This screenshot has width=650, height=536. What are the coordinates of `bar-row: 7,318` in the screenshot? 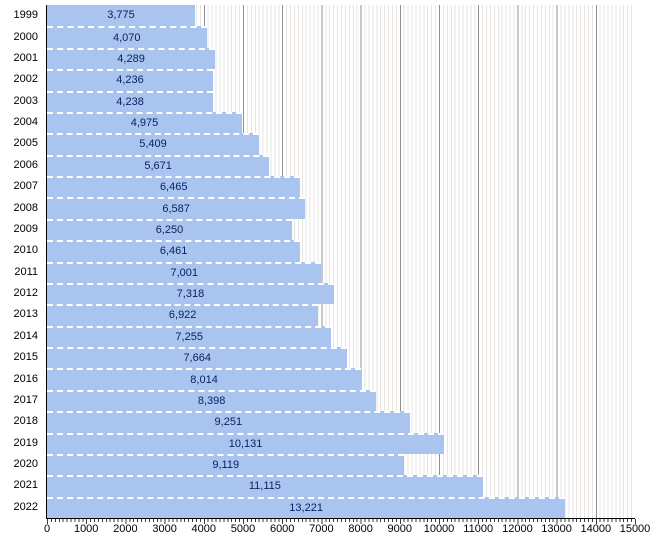 It's located at (341, 293).